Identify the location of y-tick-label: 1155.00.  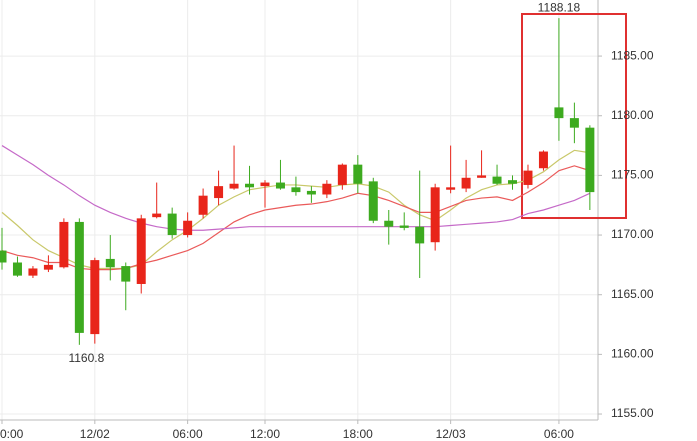
(632, 413).